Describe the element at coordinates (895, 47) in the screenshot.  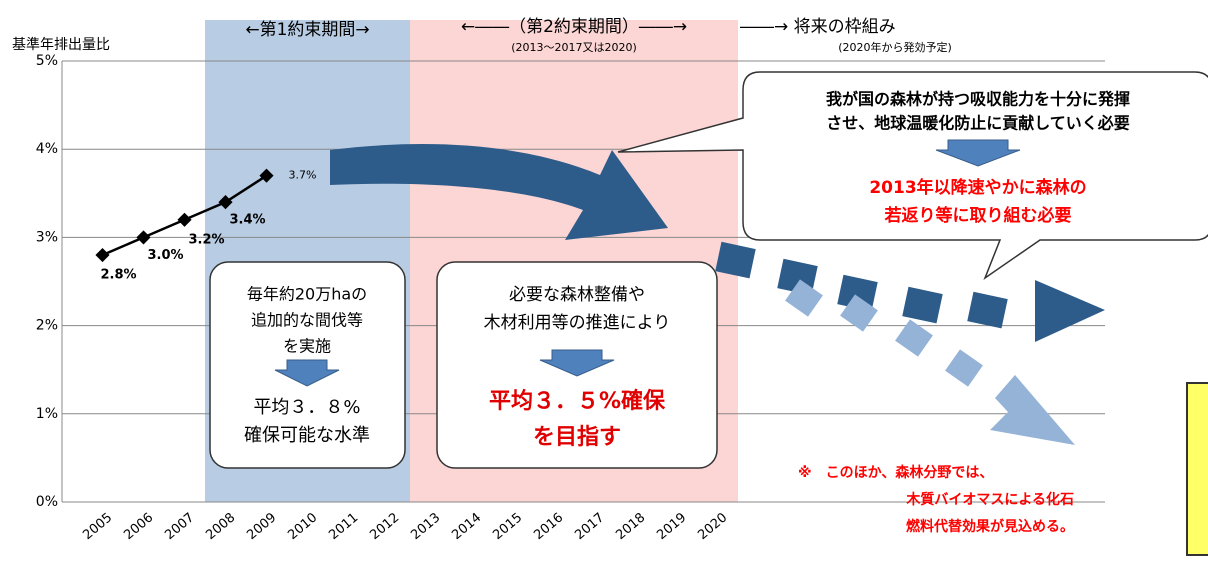
I see `period-sublabel: (2020年から発効予定)` at that location.